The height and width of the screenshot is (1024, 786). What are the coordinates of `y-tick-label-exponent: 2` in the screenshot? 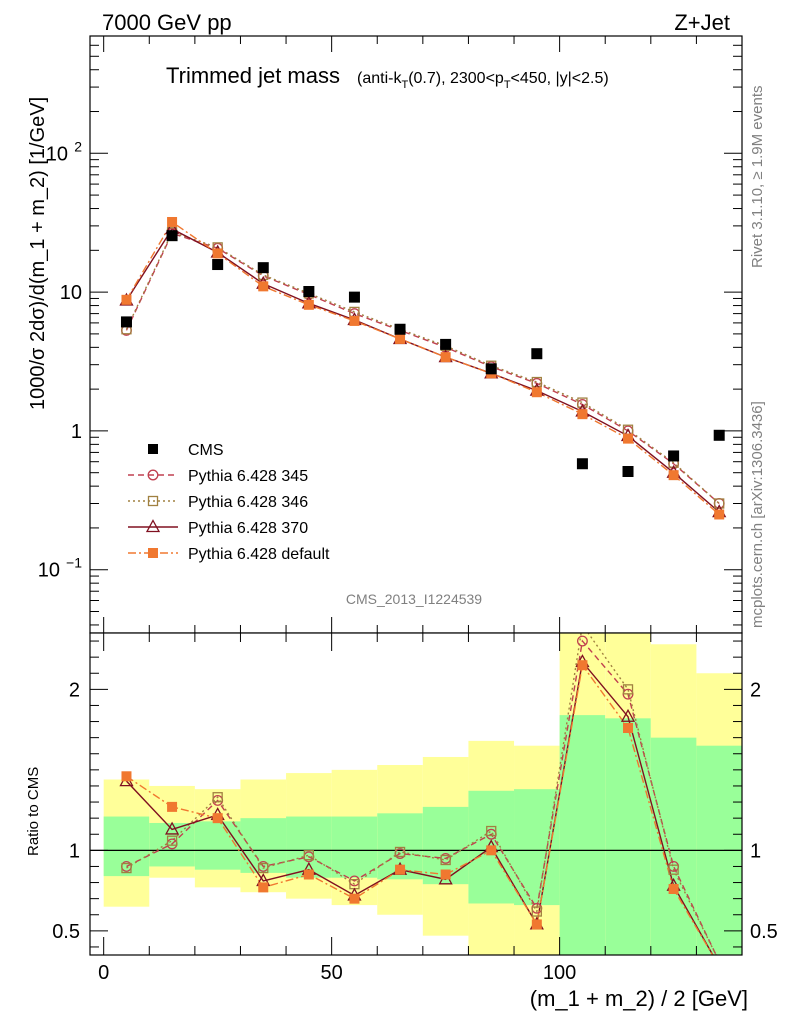 It's located at (78, 146).